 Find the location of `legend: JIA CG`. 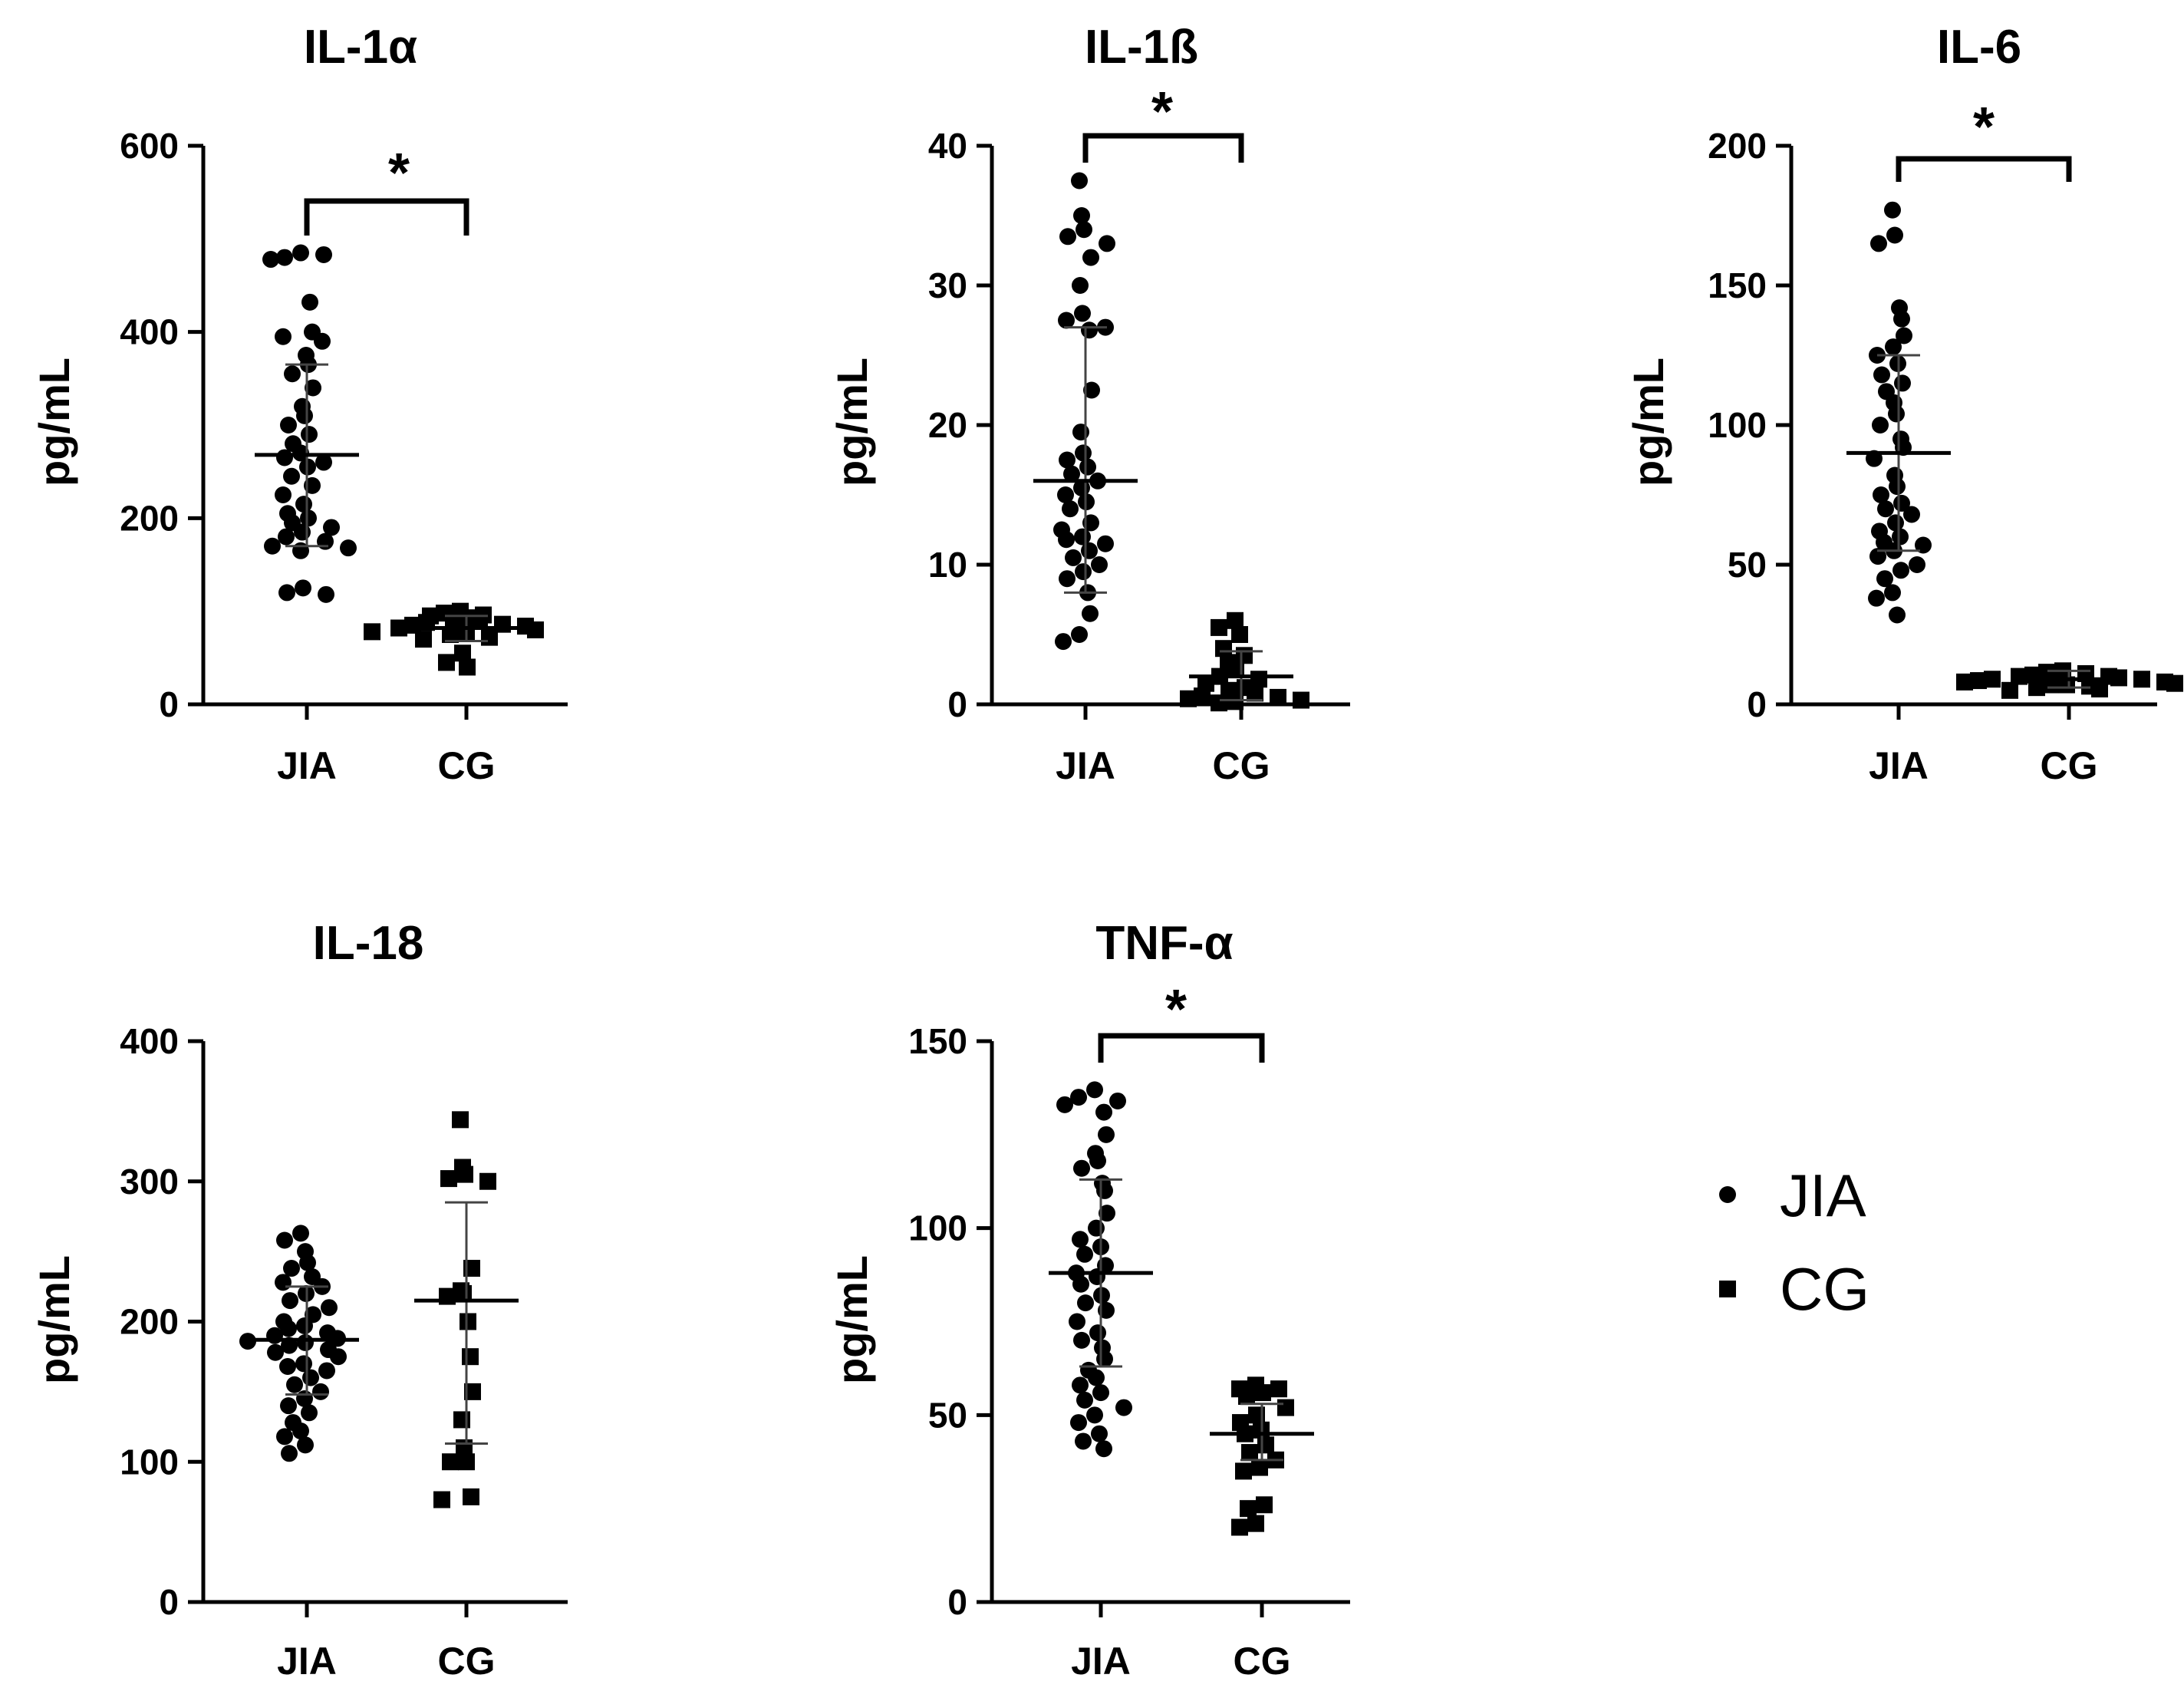

legend: JIA CG is located at coordinates (1794, 1242).